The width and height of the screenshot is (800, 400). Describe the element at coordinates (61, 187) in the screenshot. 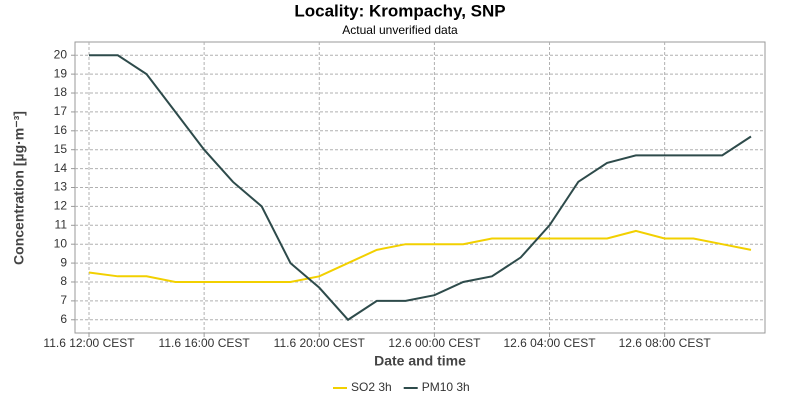

I see `y-tick-label: 13` at that location.